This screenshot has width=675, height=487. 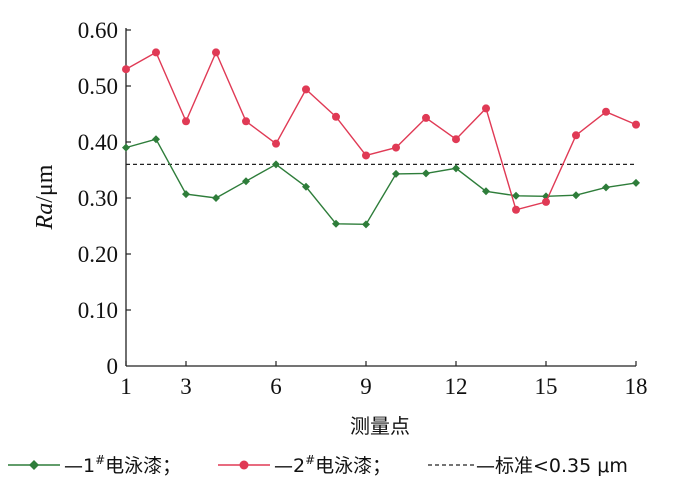 I want to click on x-tick-label: 15, so click(x=546, y=386).